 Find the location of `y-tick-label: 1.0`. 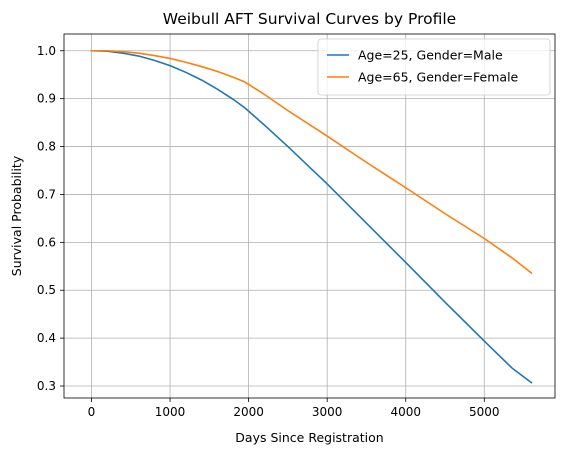

y-tick-label: 1.0 is located at coordinates (46, 51).